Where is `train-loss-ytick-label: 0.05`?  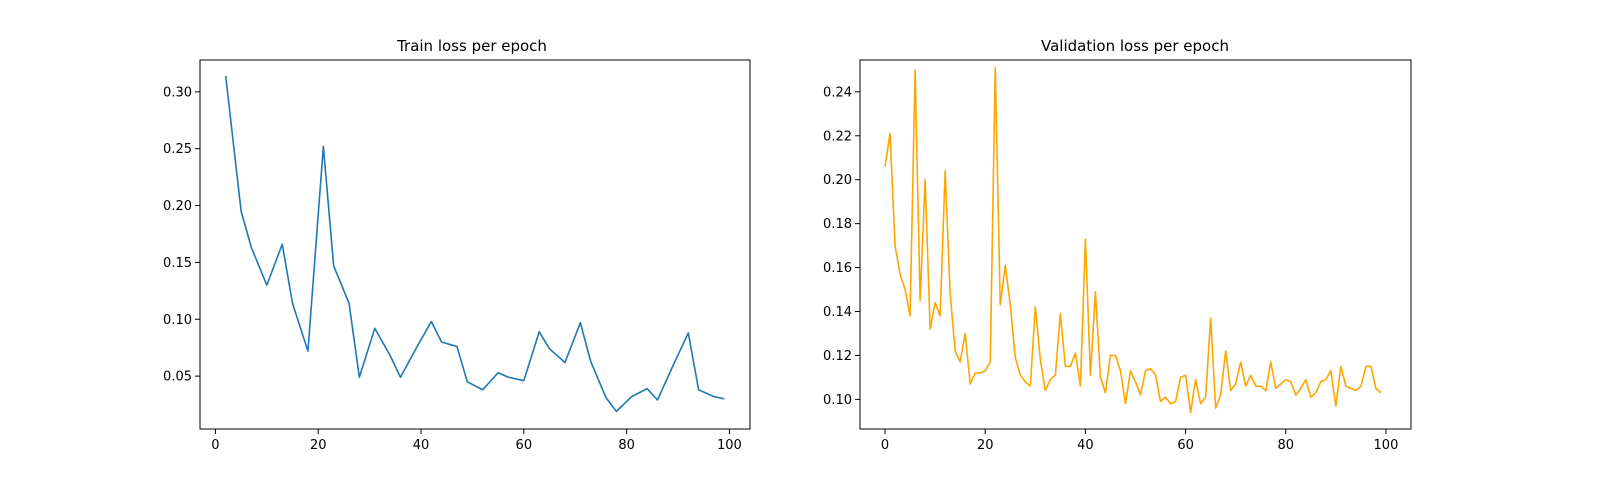
train-loss-ytick-label: 0.05 is located at coordinates (177, 377).